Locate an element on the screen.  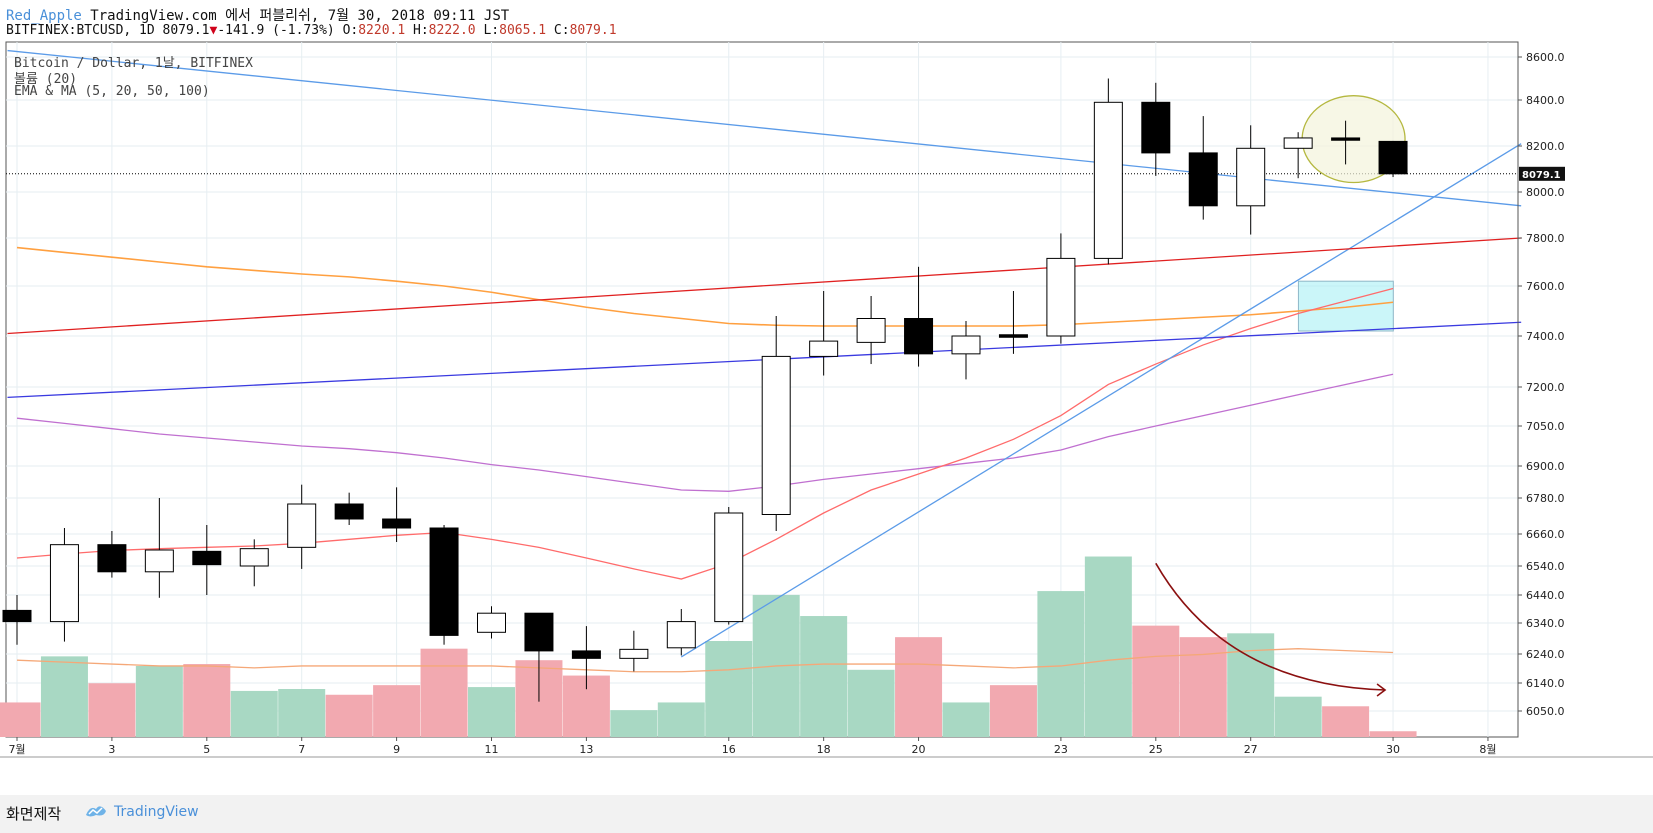
last-price-badge is located at coordinates (1542, 173).